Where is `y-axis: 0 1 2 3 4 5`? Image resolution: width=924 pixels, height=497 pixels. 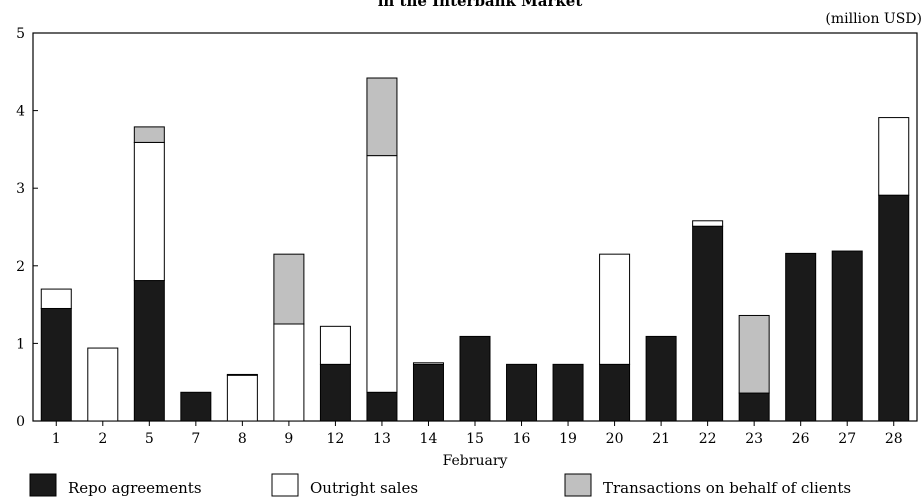
y-axis: 0 1 2 3 4 5 is located at coordinates (27, 228).